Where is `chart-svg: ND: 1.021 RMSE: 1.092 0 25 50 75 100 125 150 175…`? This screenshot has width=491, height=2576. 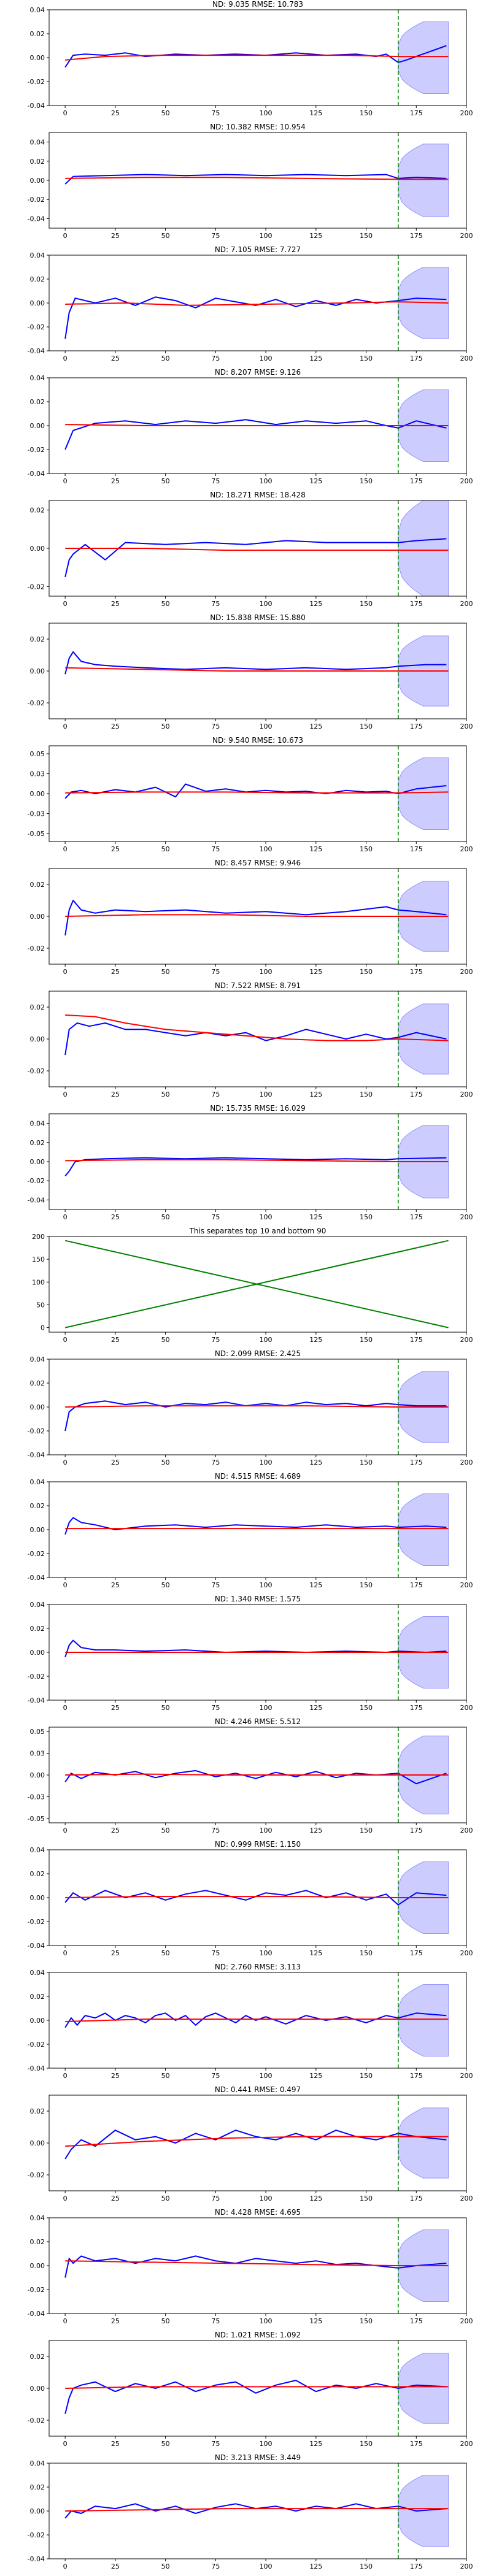 chart-svg: ND: 1.021 RMSE: 1.092 0 25 50 75 100 125 150 175… is located at coordinates (251, 2389).